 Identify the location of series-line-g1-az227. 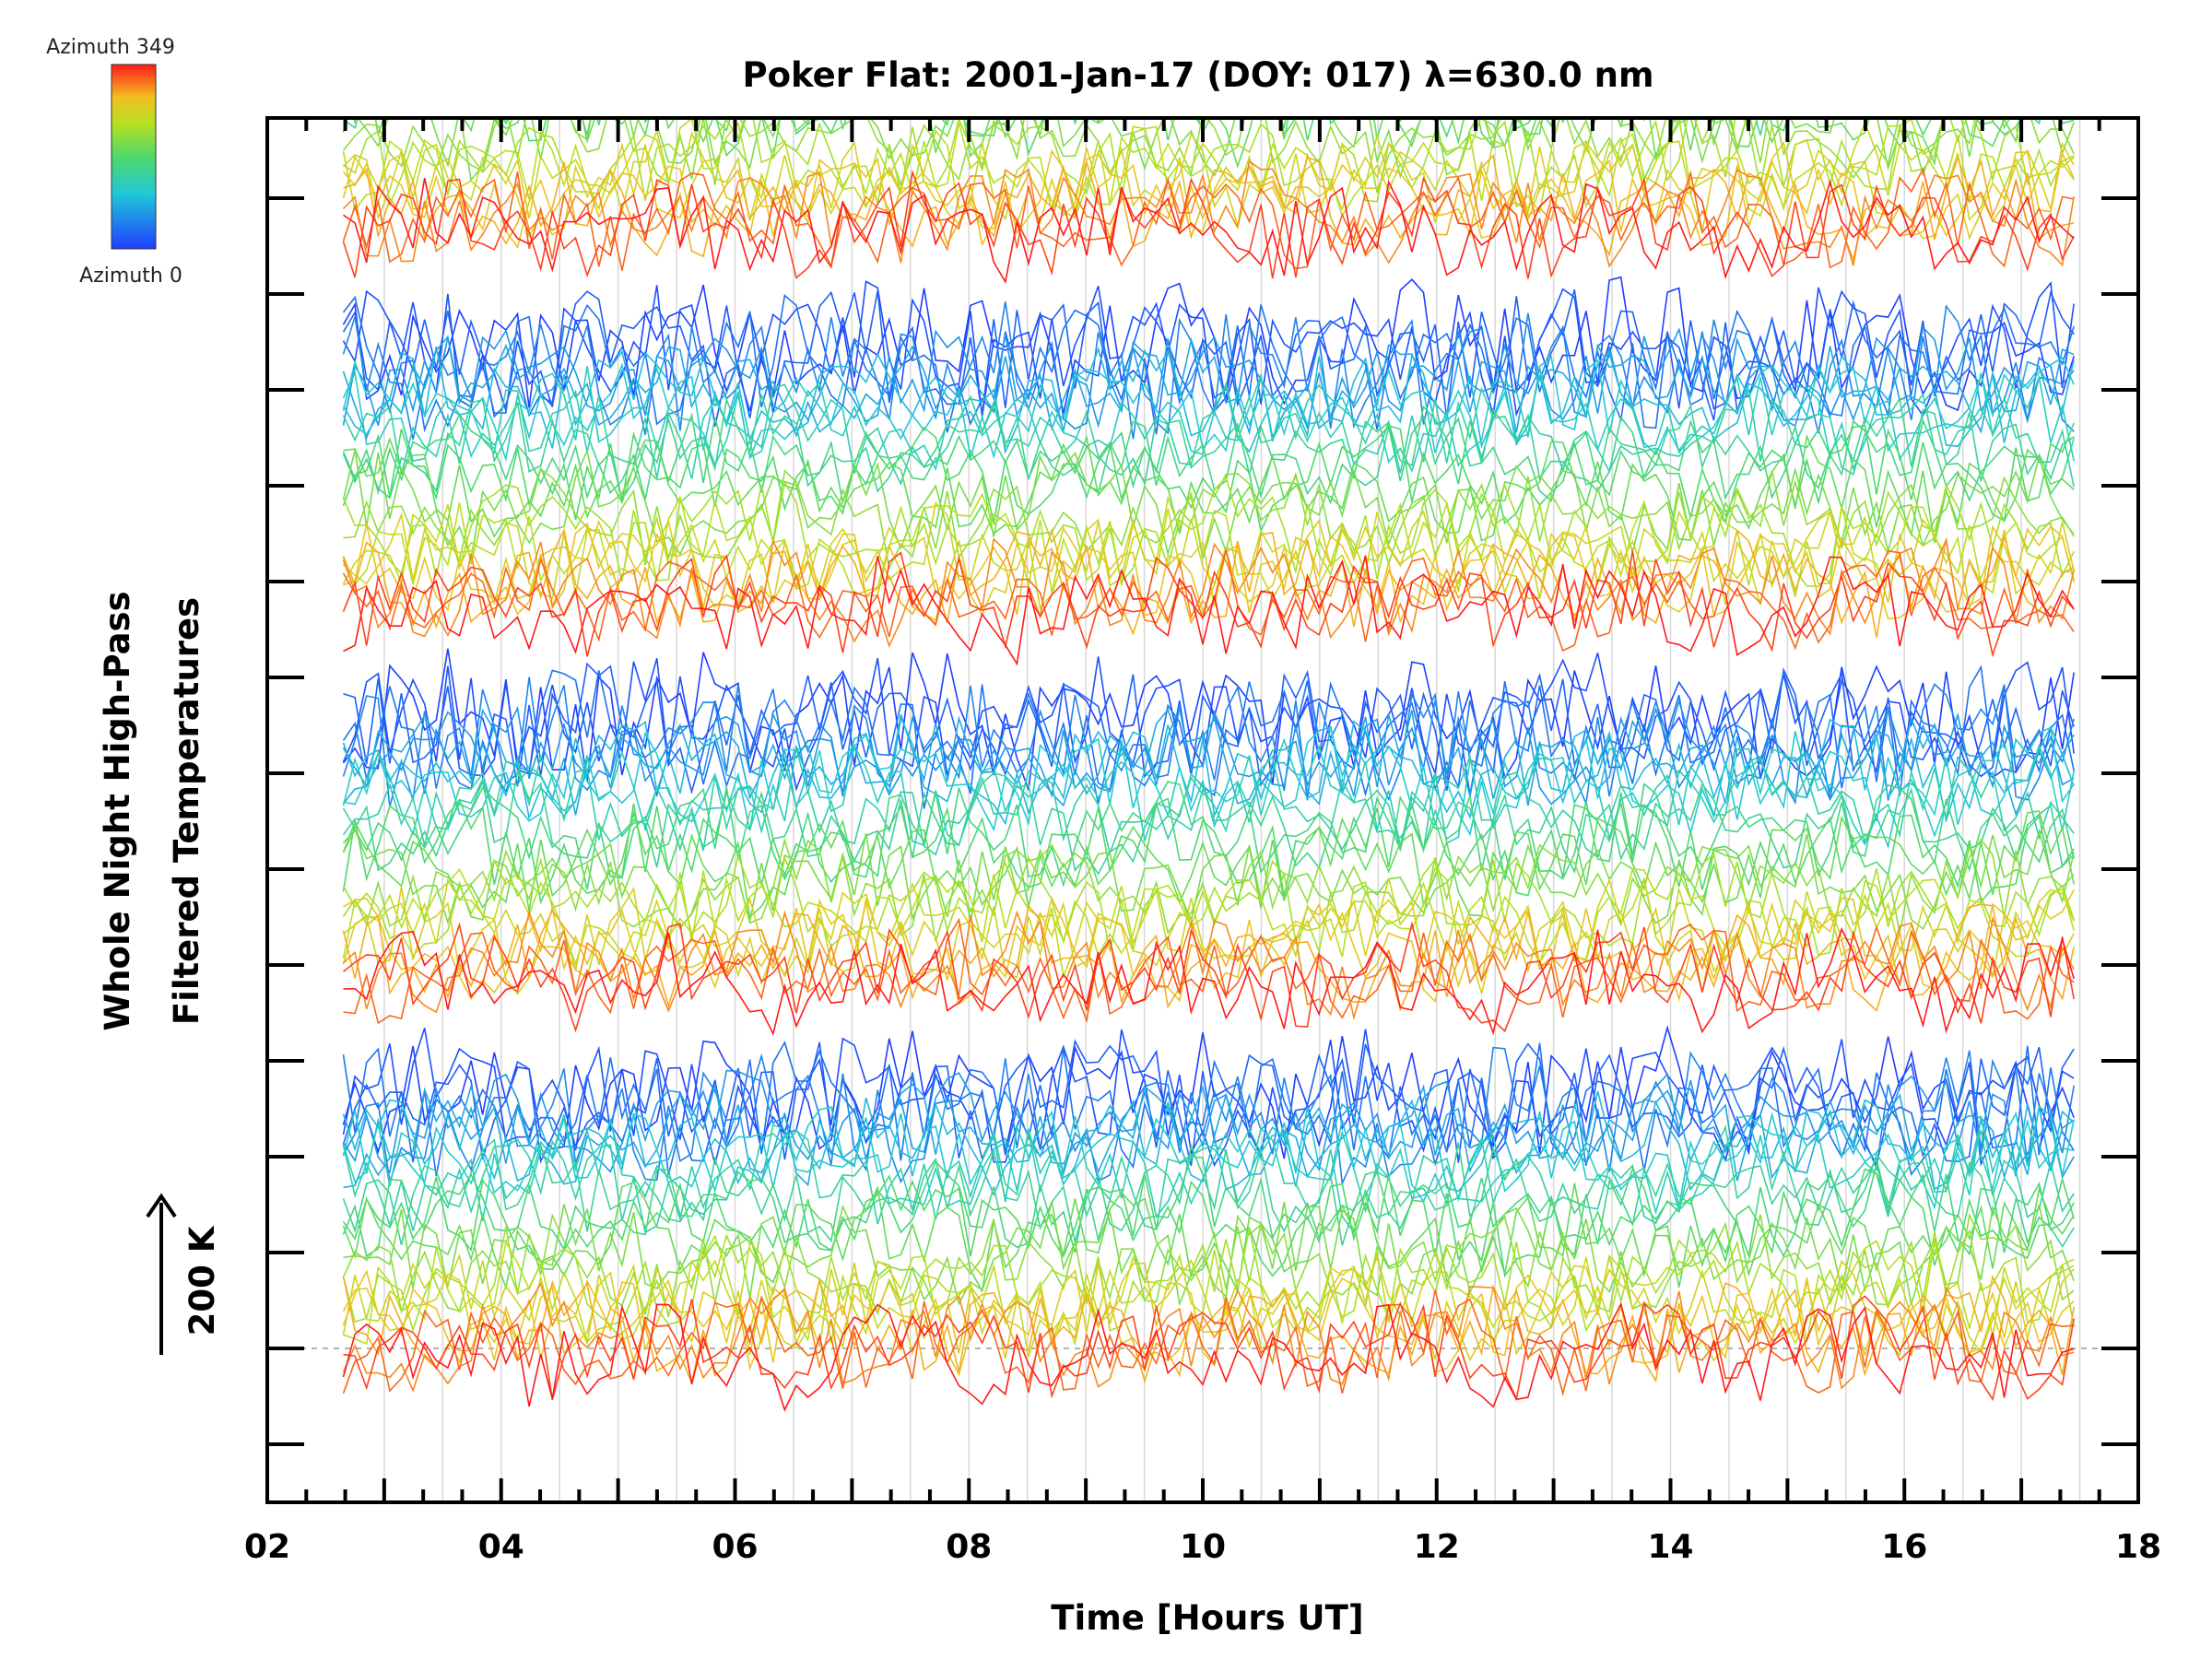
(1208, 905).